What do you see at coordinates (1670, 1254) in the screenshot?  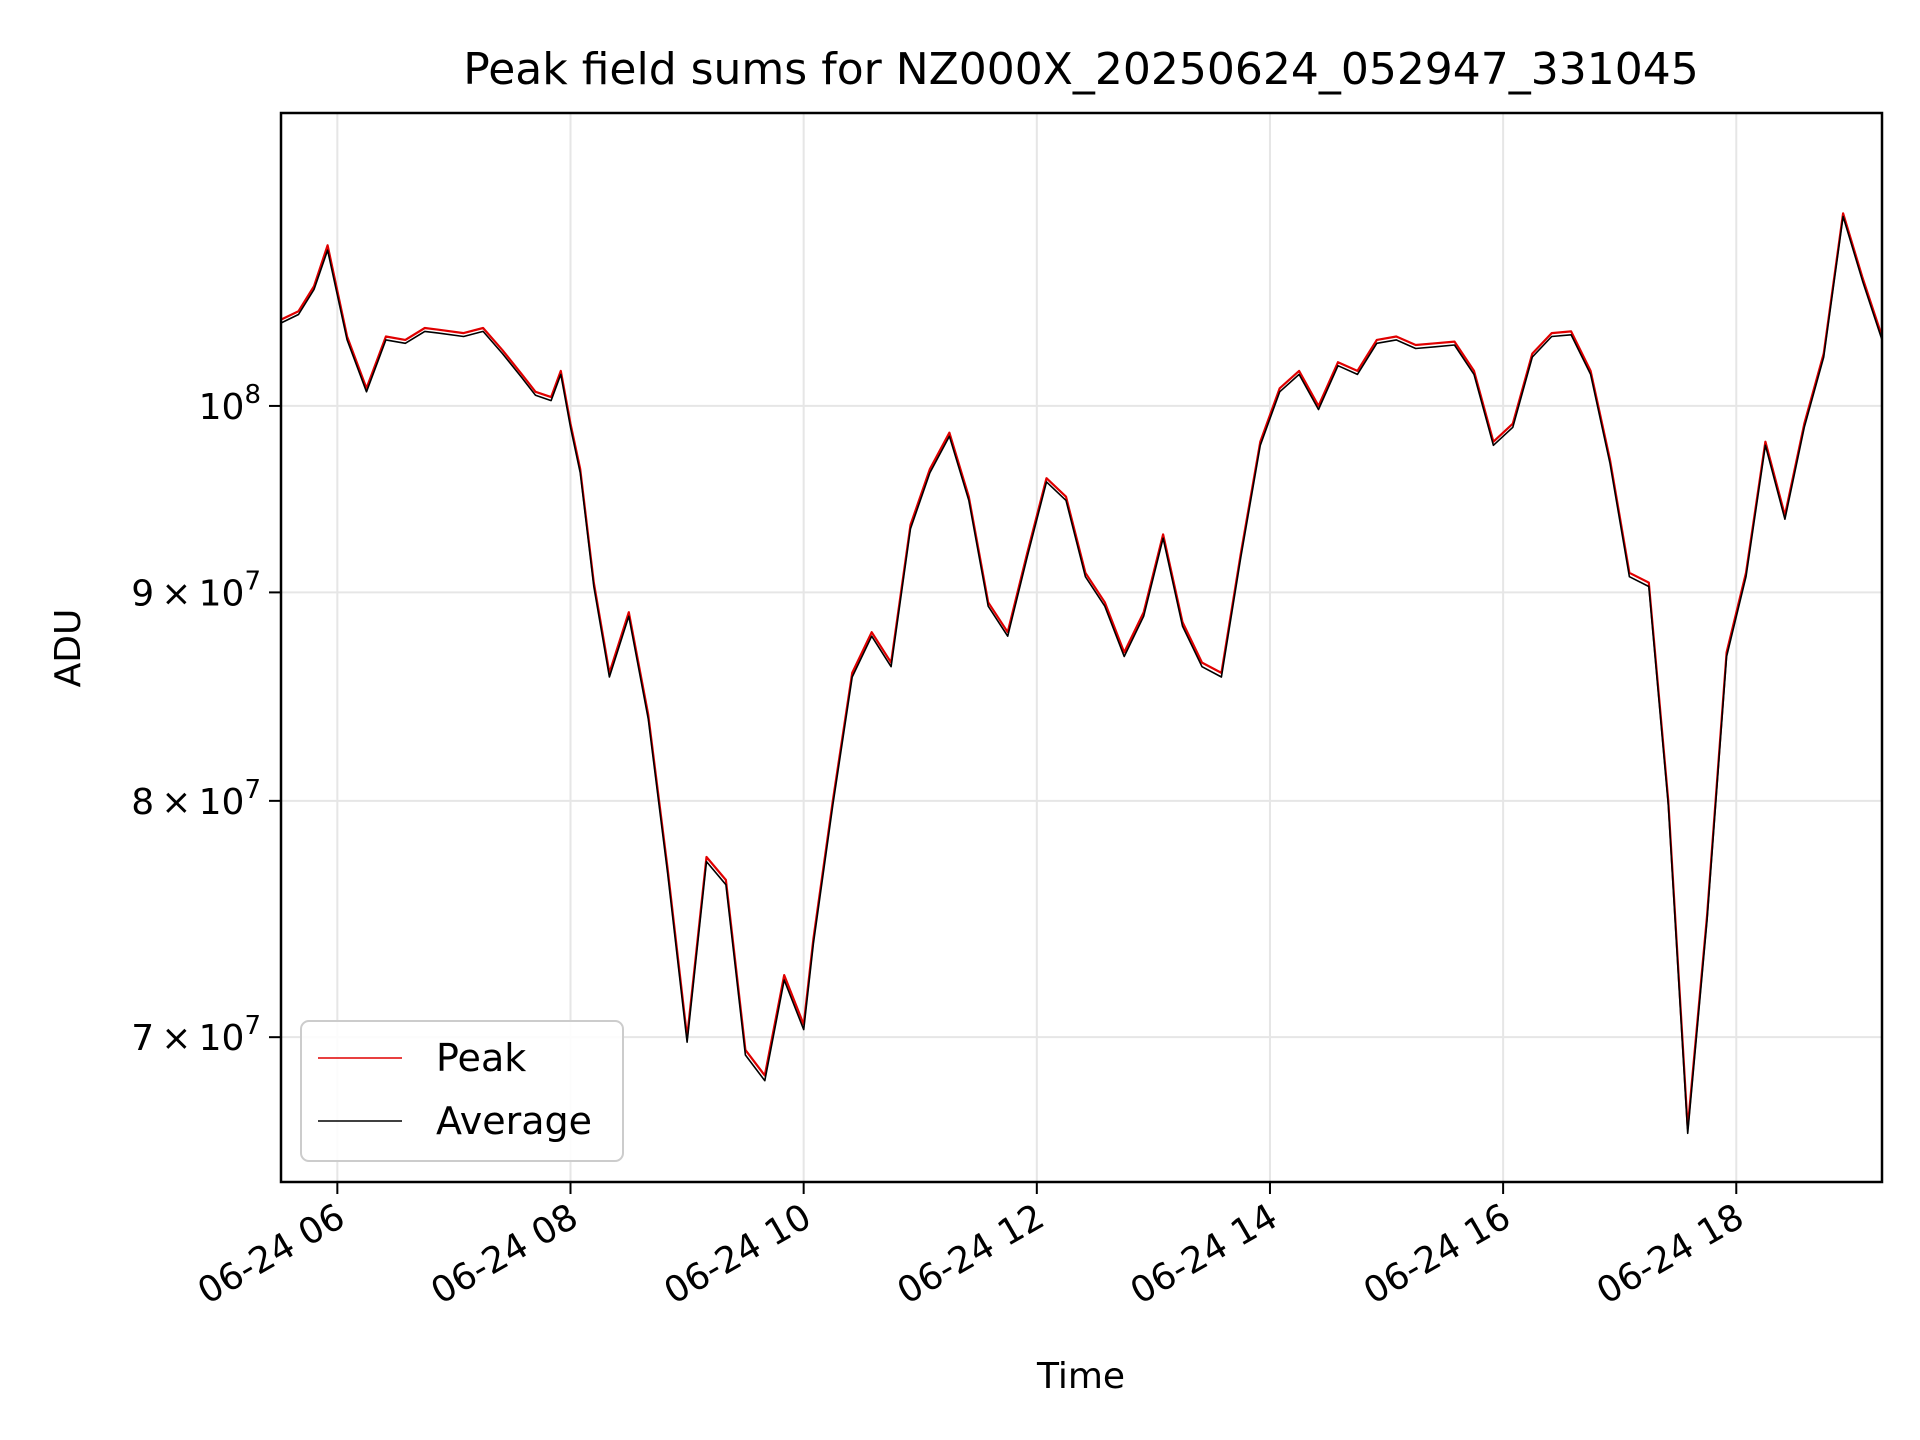 I see `x-tick-label: 06-24 18` at bounding box center [1670, 1254].